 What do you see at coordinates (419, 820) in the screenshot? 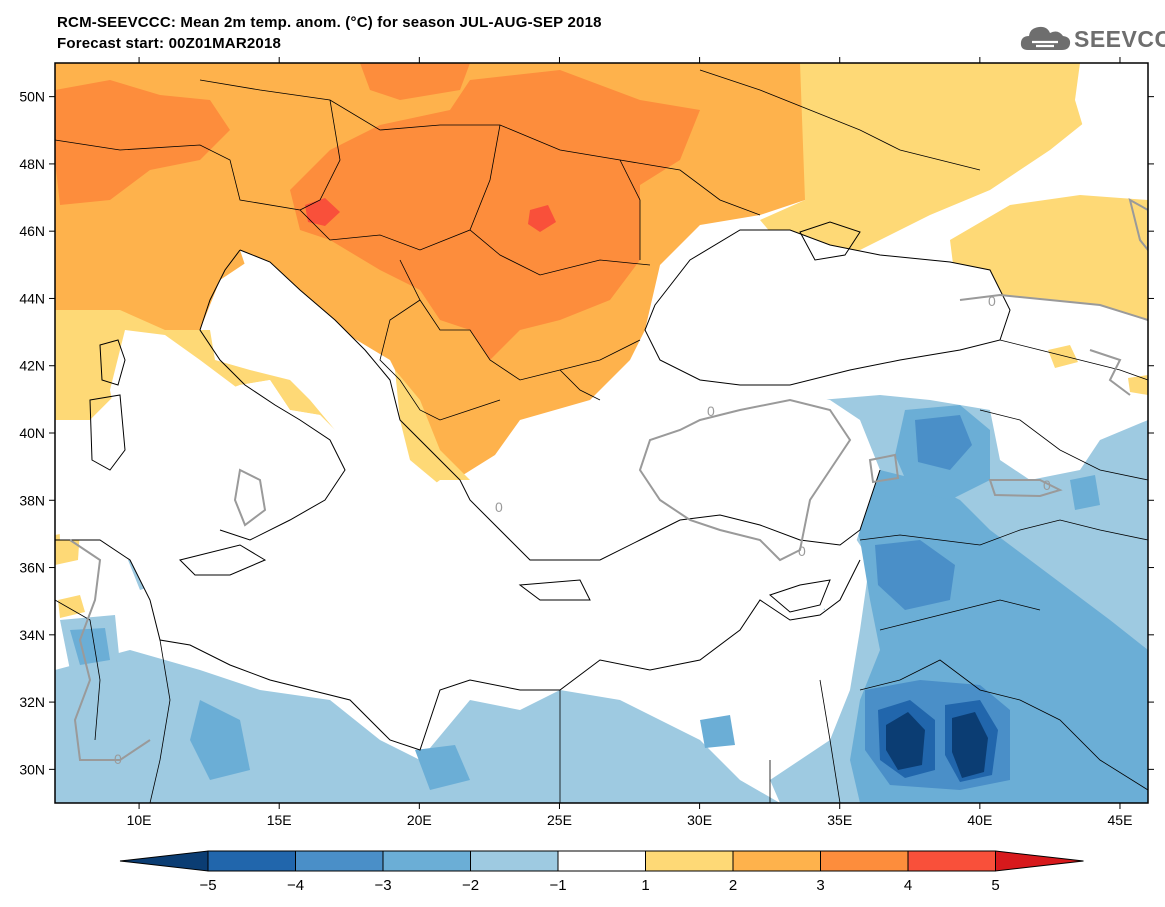
I see `lon-tick-label: 20E` at bounding box center [419, 820].